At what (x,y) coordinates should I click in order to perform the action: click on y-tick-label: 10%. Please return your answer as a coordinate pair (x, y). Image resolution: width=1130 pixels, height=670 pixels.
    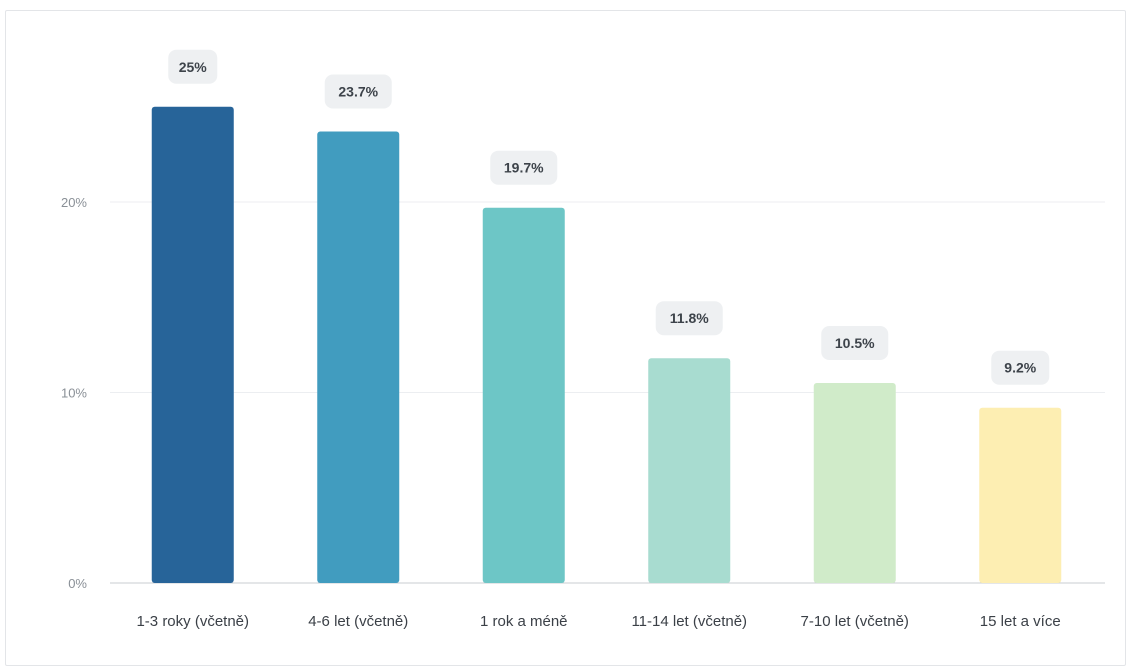
    Looking at the image, I should click on (74, 393).